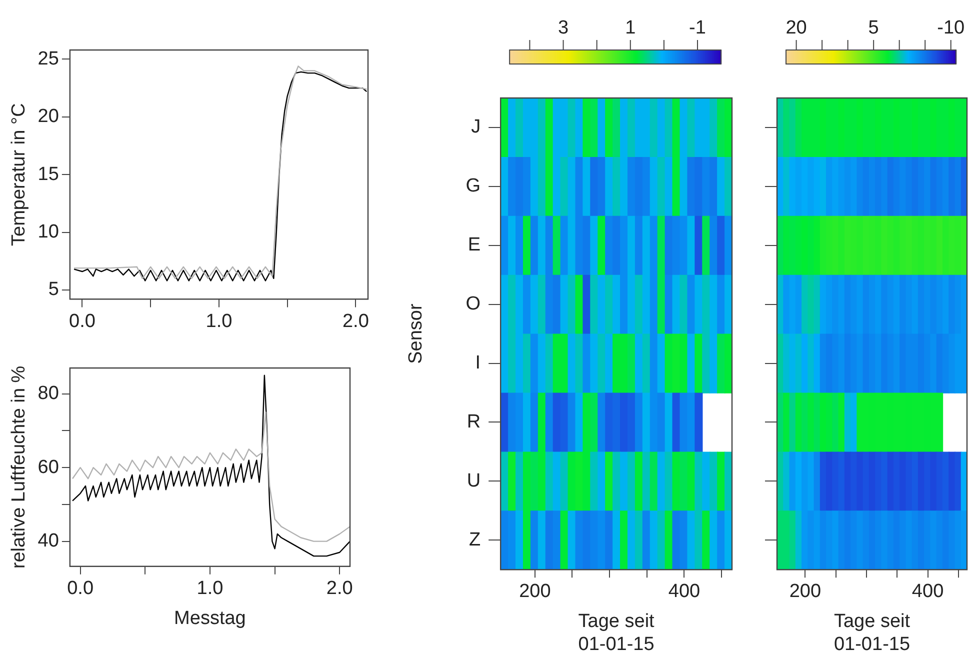 This screenshot has height=670, width=969. What do you see at coordinates (951, 28) in the screenshot?
I see `color-bar-label: -10` at bounding box center [951, 28].